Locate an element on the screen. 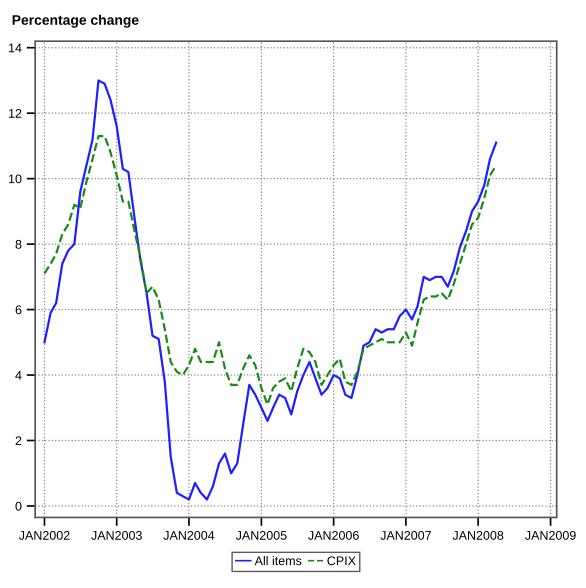 The height and width of the screenshot is (588, 586). legend-label: CPIX is located at coordinates (341, 561).